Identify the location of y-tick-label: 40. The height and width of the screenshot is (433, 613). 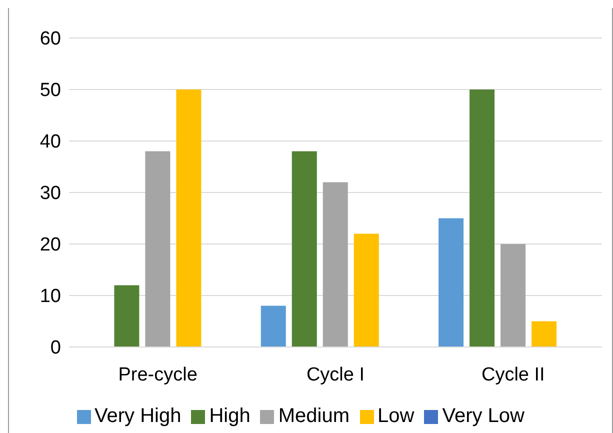
(50, 142).